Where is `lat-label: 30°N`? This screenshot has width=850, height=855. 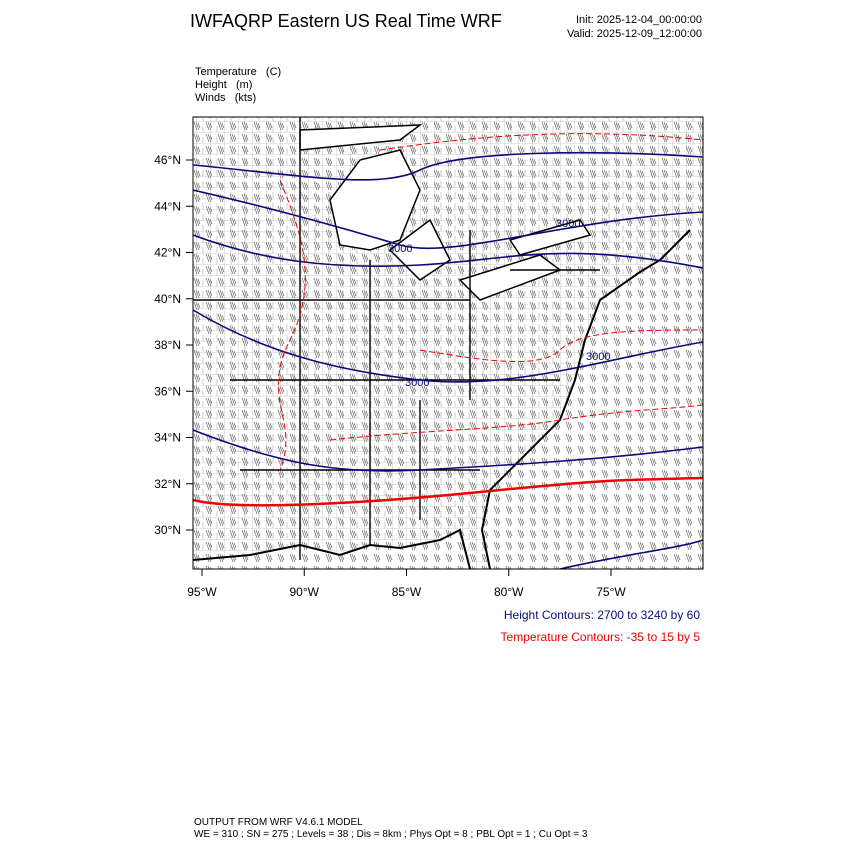
lat-label: 30°N is located at coordinates (167, 530).